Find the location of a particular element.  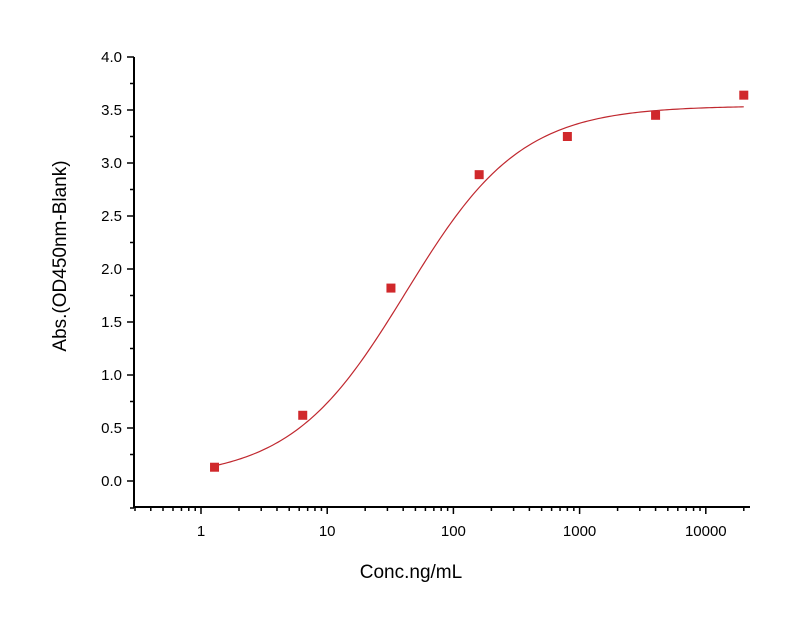

y-axis-ticks: 0.0 0.5 1.0 1.5 2.0 2.5 3.0 3.5 4.0 is located at coordinates (117, 279).